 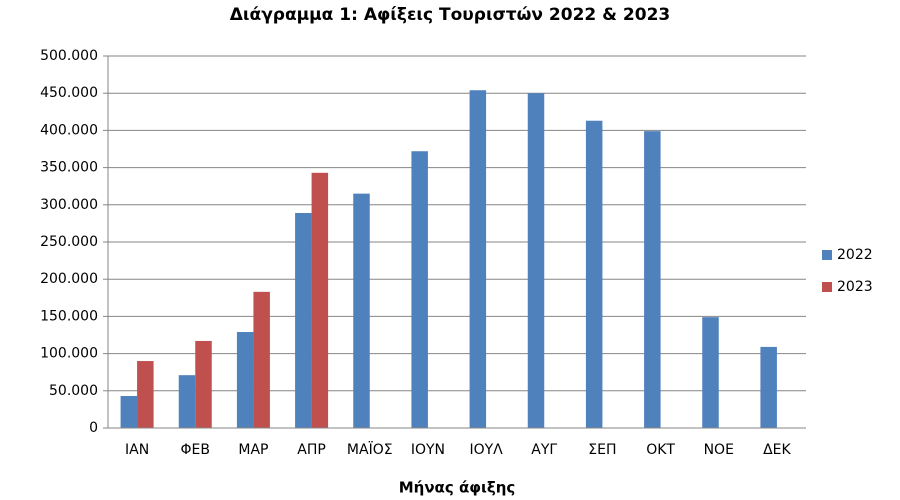 I want to click on y-tick-label: 250.000, so click(x=69, y=242).